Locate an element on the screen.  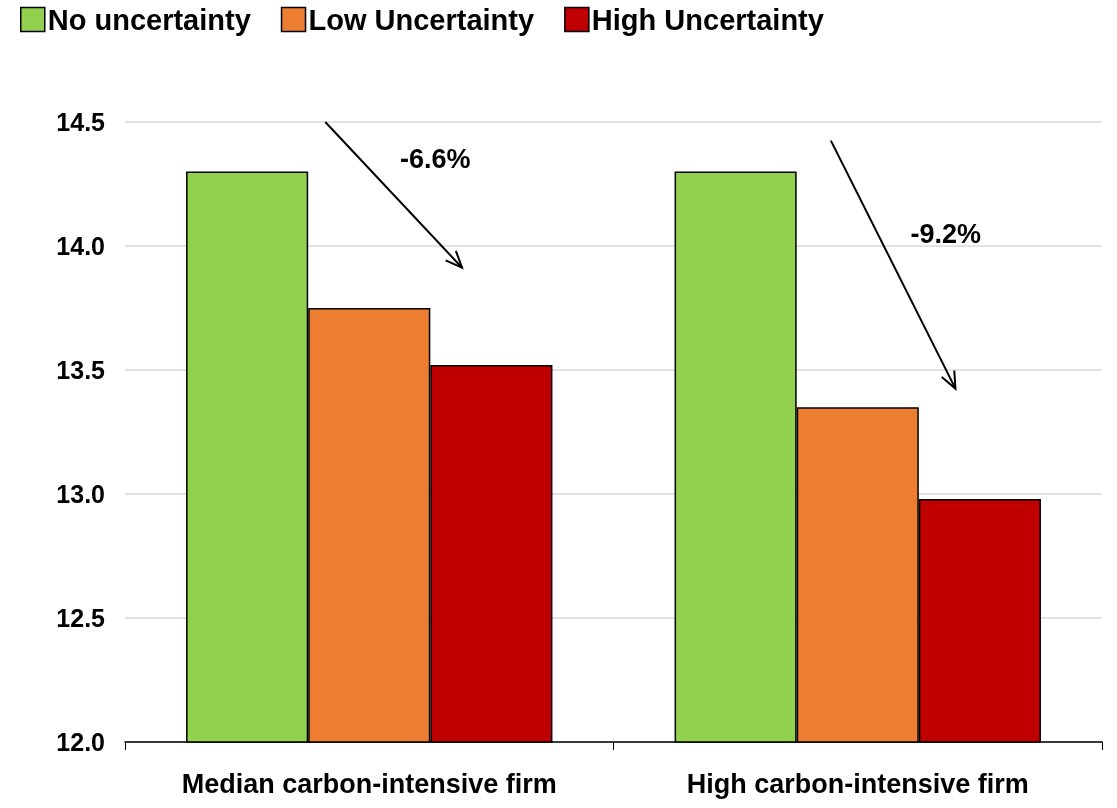
legend-label: Low Uncertainty is located at coordinates (421, 19).